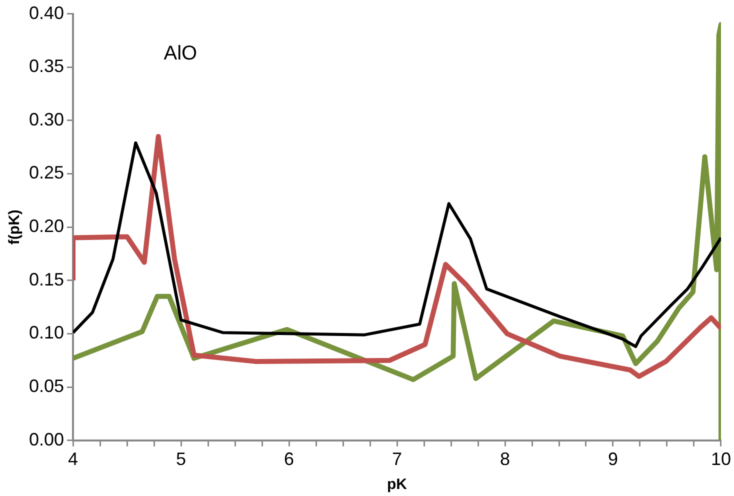  Describe the element at coordinates (46, 12) in the screenshot. I see `y-tick-label: 0.40` at that location.